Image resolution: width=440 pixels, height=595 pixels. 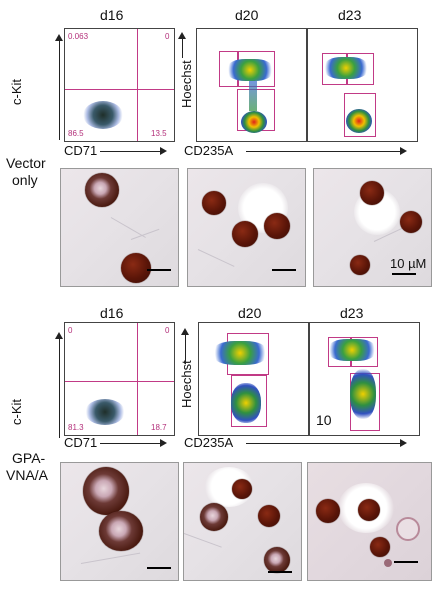 I want to click on header-d16-row1: d16, so click(x=112, y=15).